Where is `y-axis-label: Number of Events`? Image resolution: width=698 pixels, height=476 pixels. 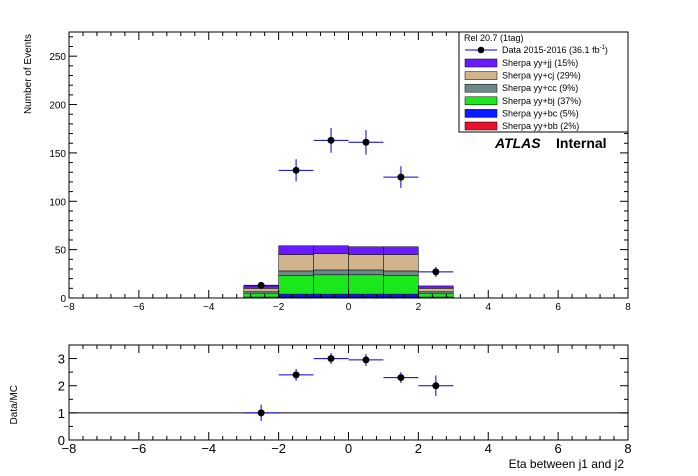
y-axis-label: Number of Events is located at coordinates (28, 74).